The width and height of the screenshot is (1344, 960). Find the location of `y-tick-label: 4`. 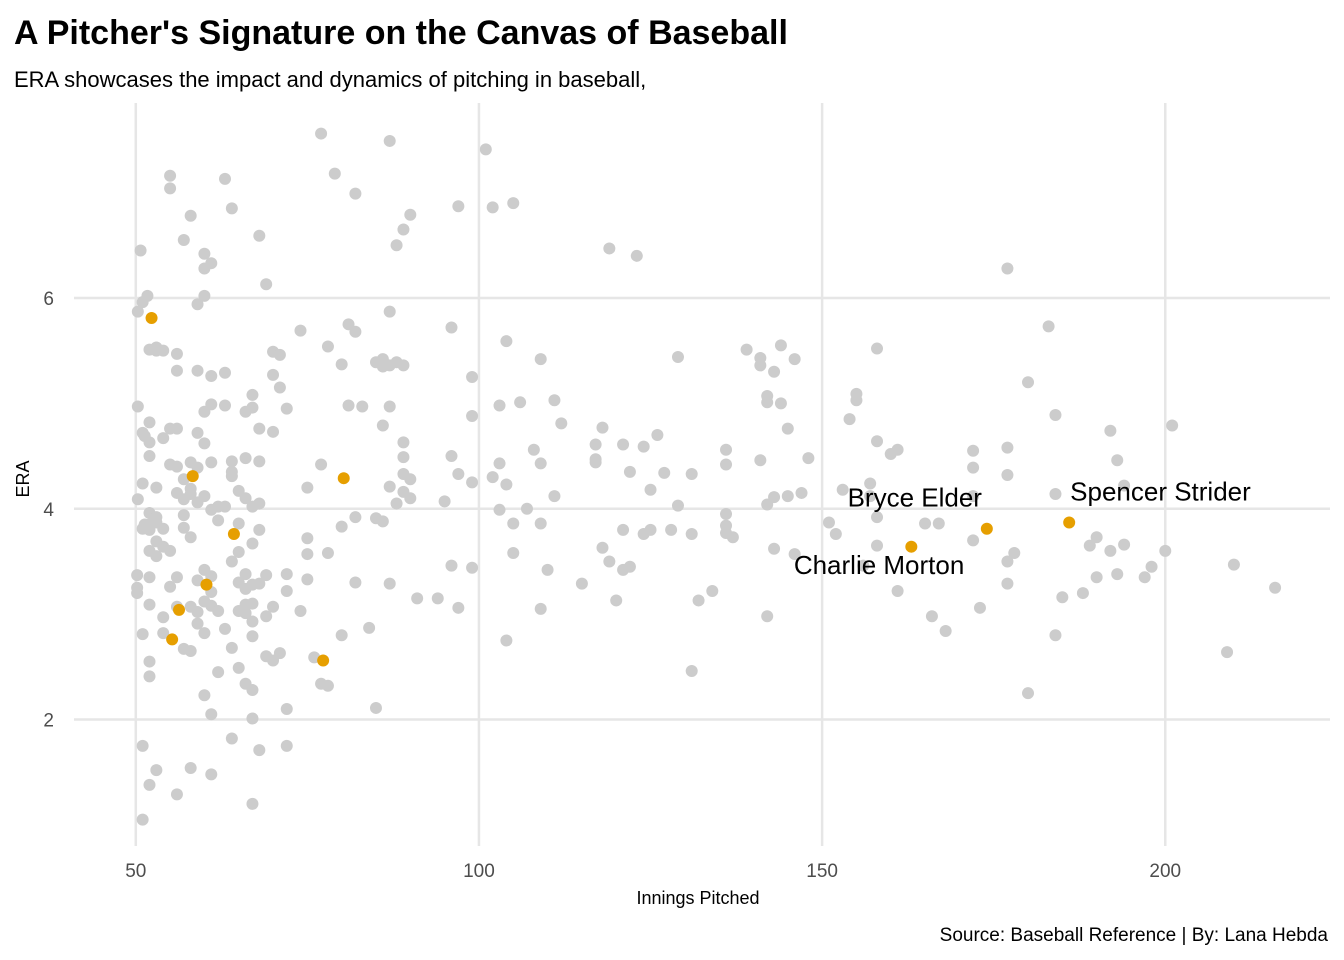

y-tick-label: 4 is located at coordinates (48, 510).